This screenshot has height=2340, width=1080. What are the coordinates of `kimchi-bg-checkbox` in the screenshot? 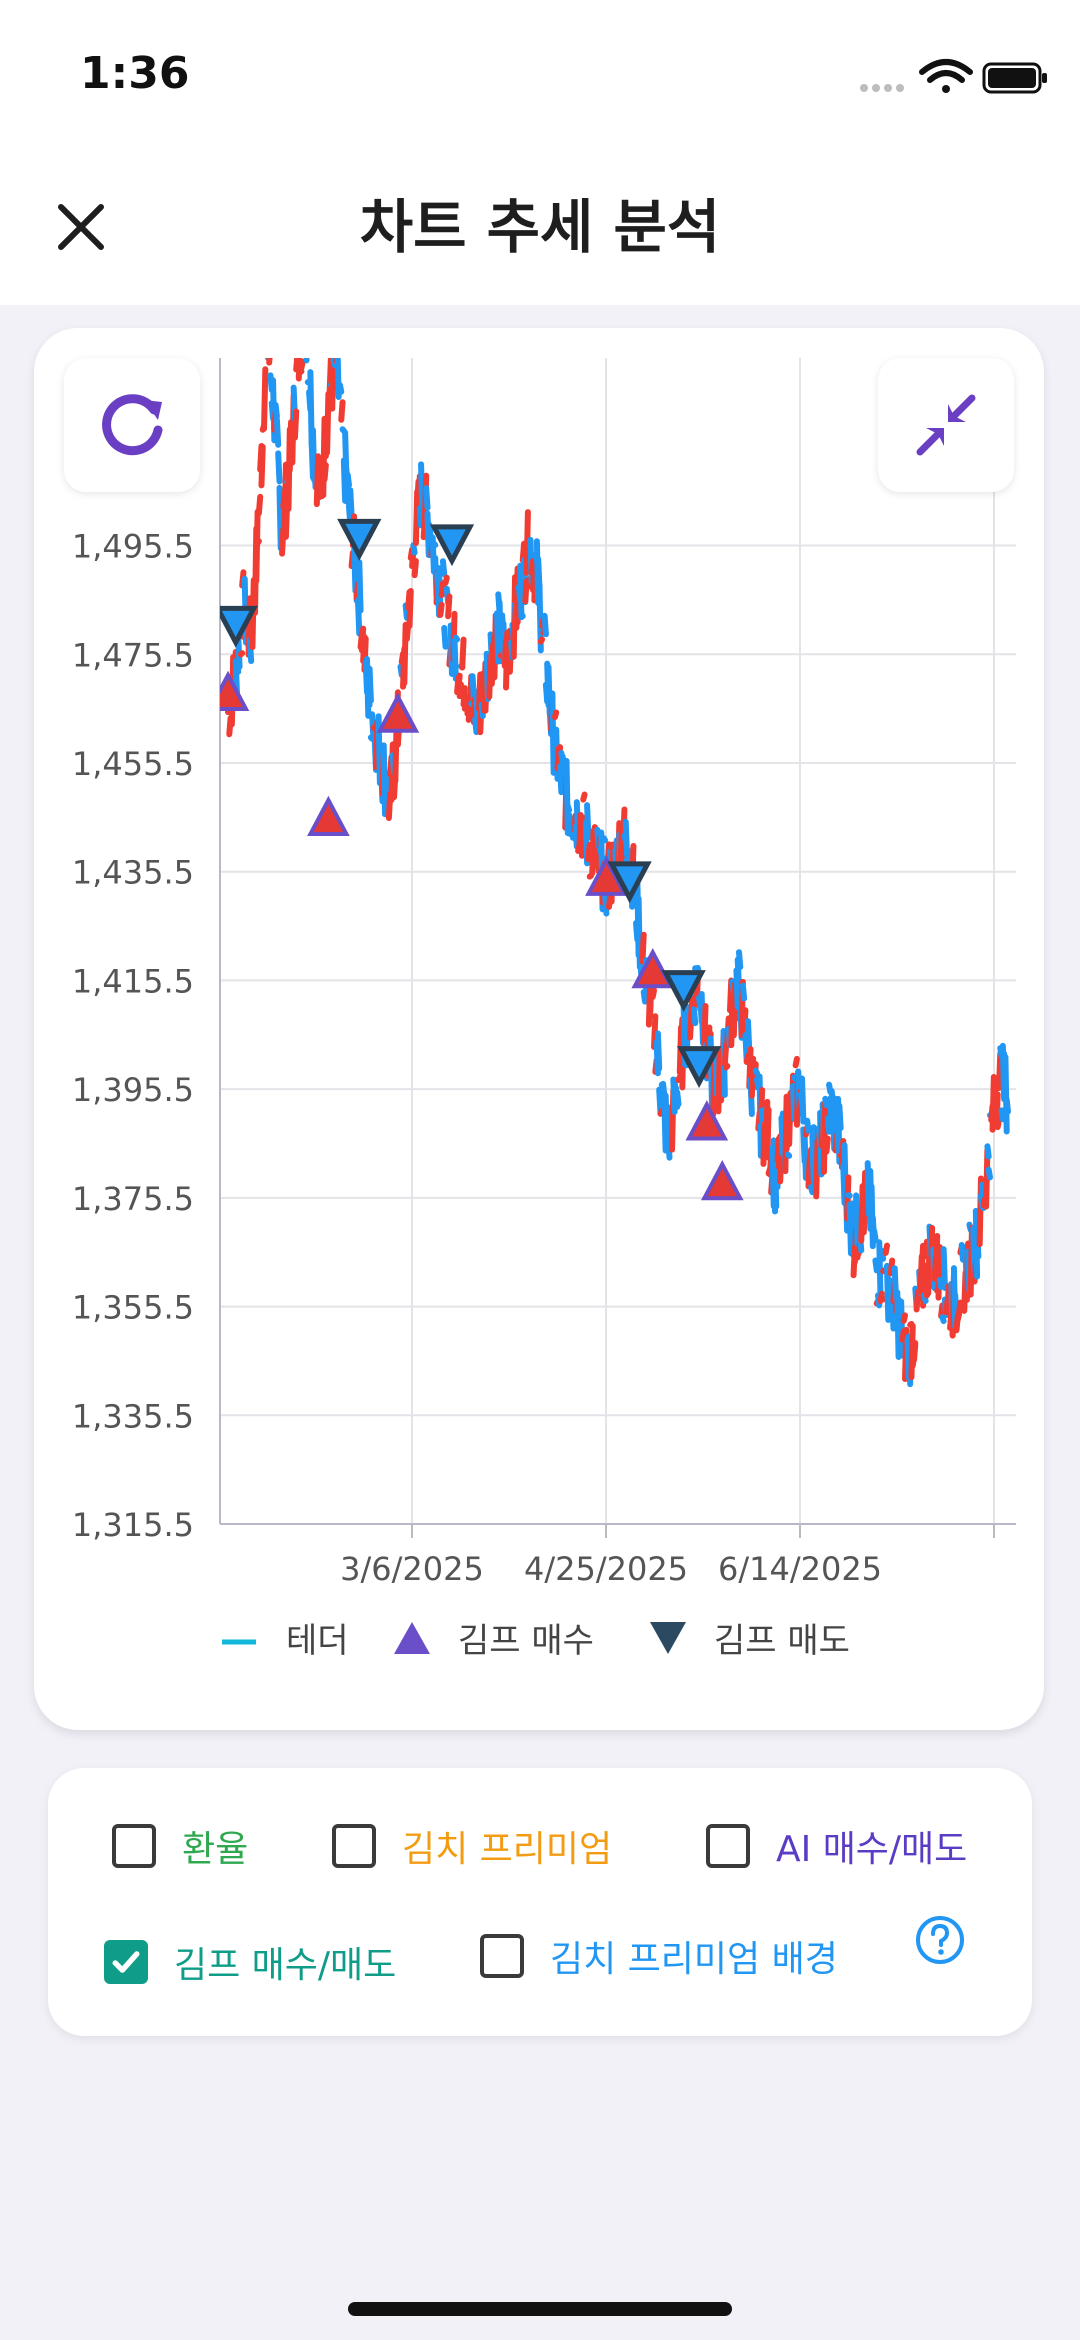 It's located at (502, 1956).